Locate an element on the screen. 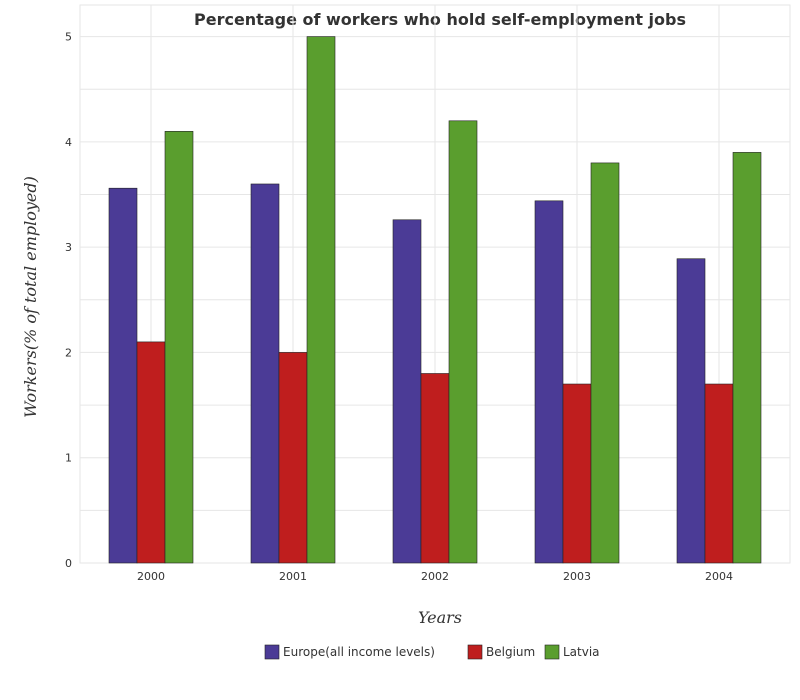 The width and height of the screenshot is (800, 700). bar-belgium-2004 is located at coordinates (719, 473).